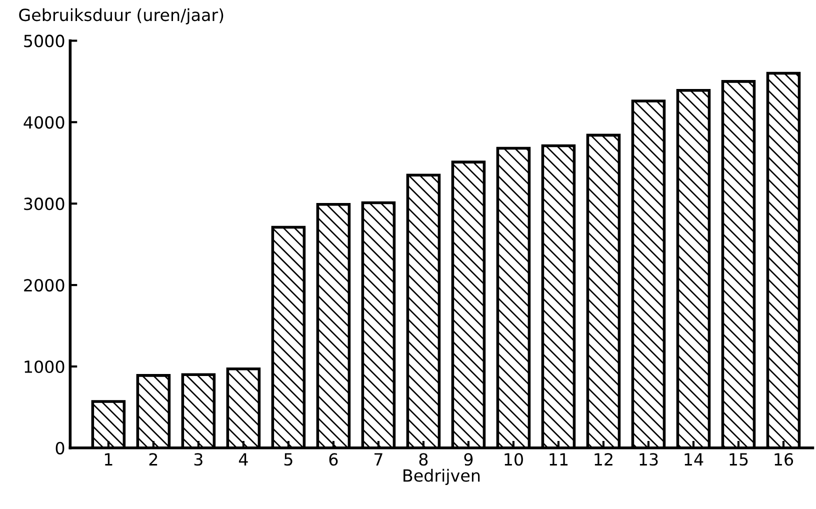  What do you see at coordinates (739, 459) in the screenshot?
I see `x-tick-label: 15` at bounding box center [739, 459].